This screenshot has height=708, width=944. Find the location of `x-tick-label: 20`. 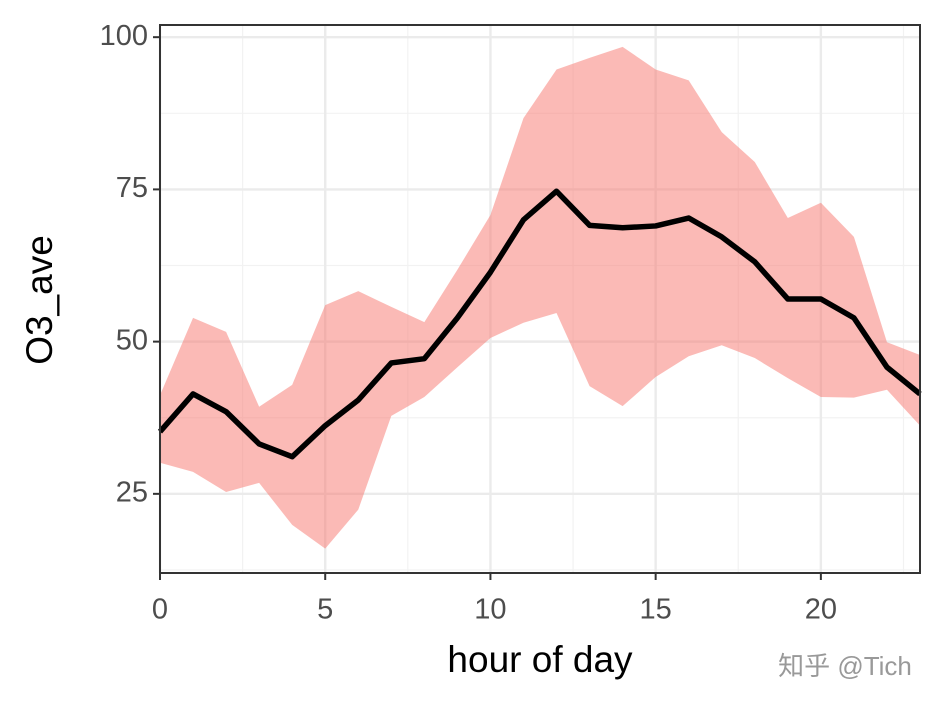

x-tick-label: 20 is located at coordinates (821, 610).